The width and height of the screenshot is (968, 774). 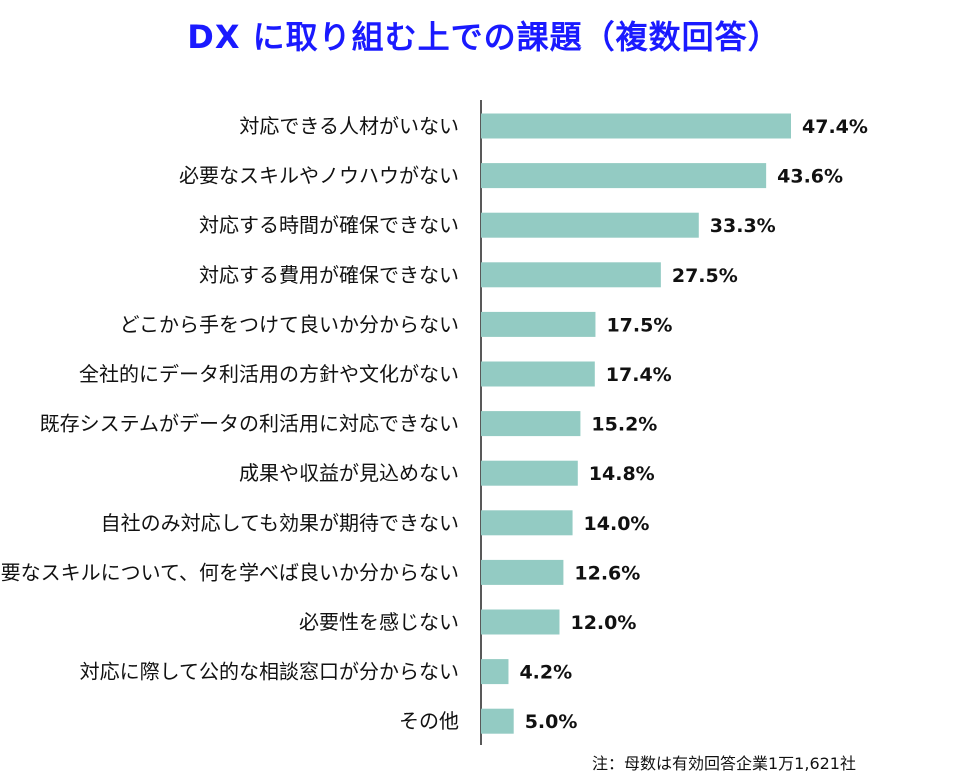 What do you see at coordinates (551, 722) in the screenshot?
I see `value-label: 5.0%` at bounding box center [551, 722].